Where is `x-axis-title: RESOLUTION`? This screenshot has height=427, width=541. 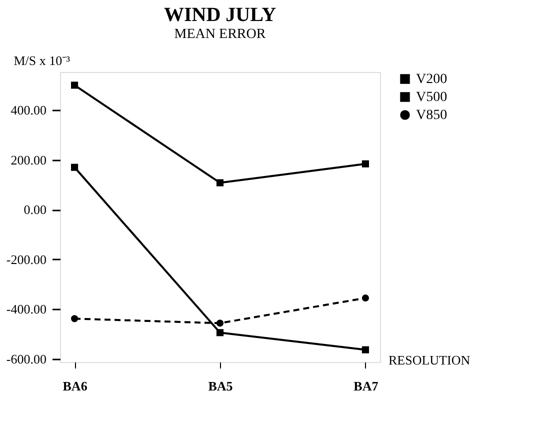 x-axis-title: RESOLUTION is located at coordinates (429, 360).